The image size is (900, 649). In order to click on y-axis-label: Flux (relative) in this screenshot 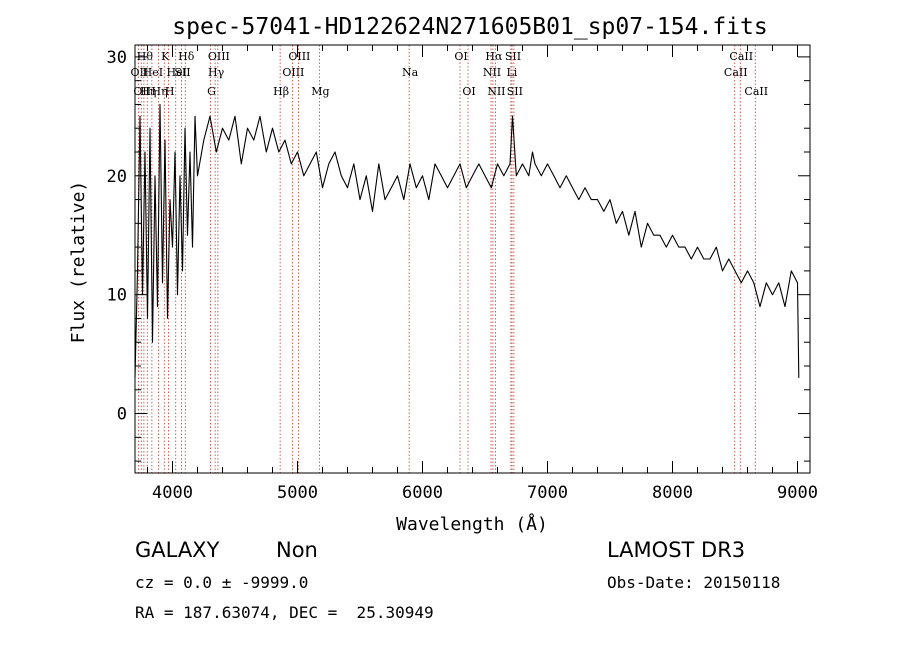, I will do `click(78, 262)`.